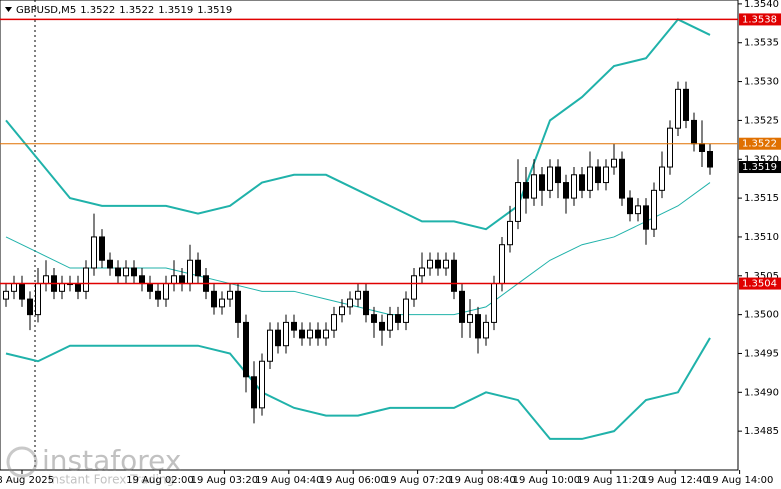 This screenshot has height=489, width=781. Describe the element at coordinates (761, 392) in the screenshot. I see `y-tick-label: 1.3490` at that location.